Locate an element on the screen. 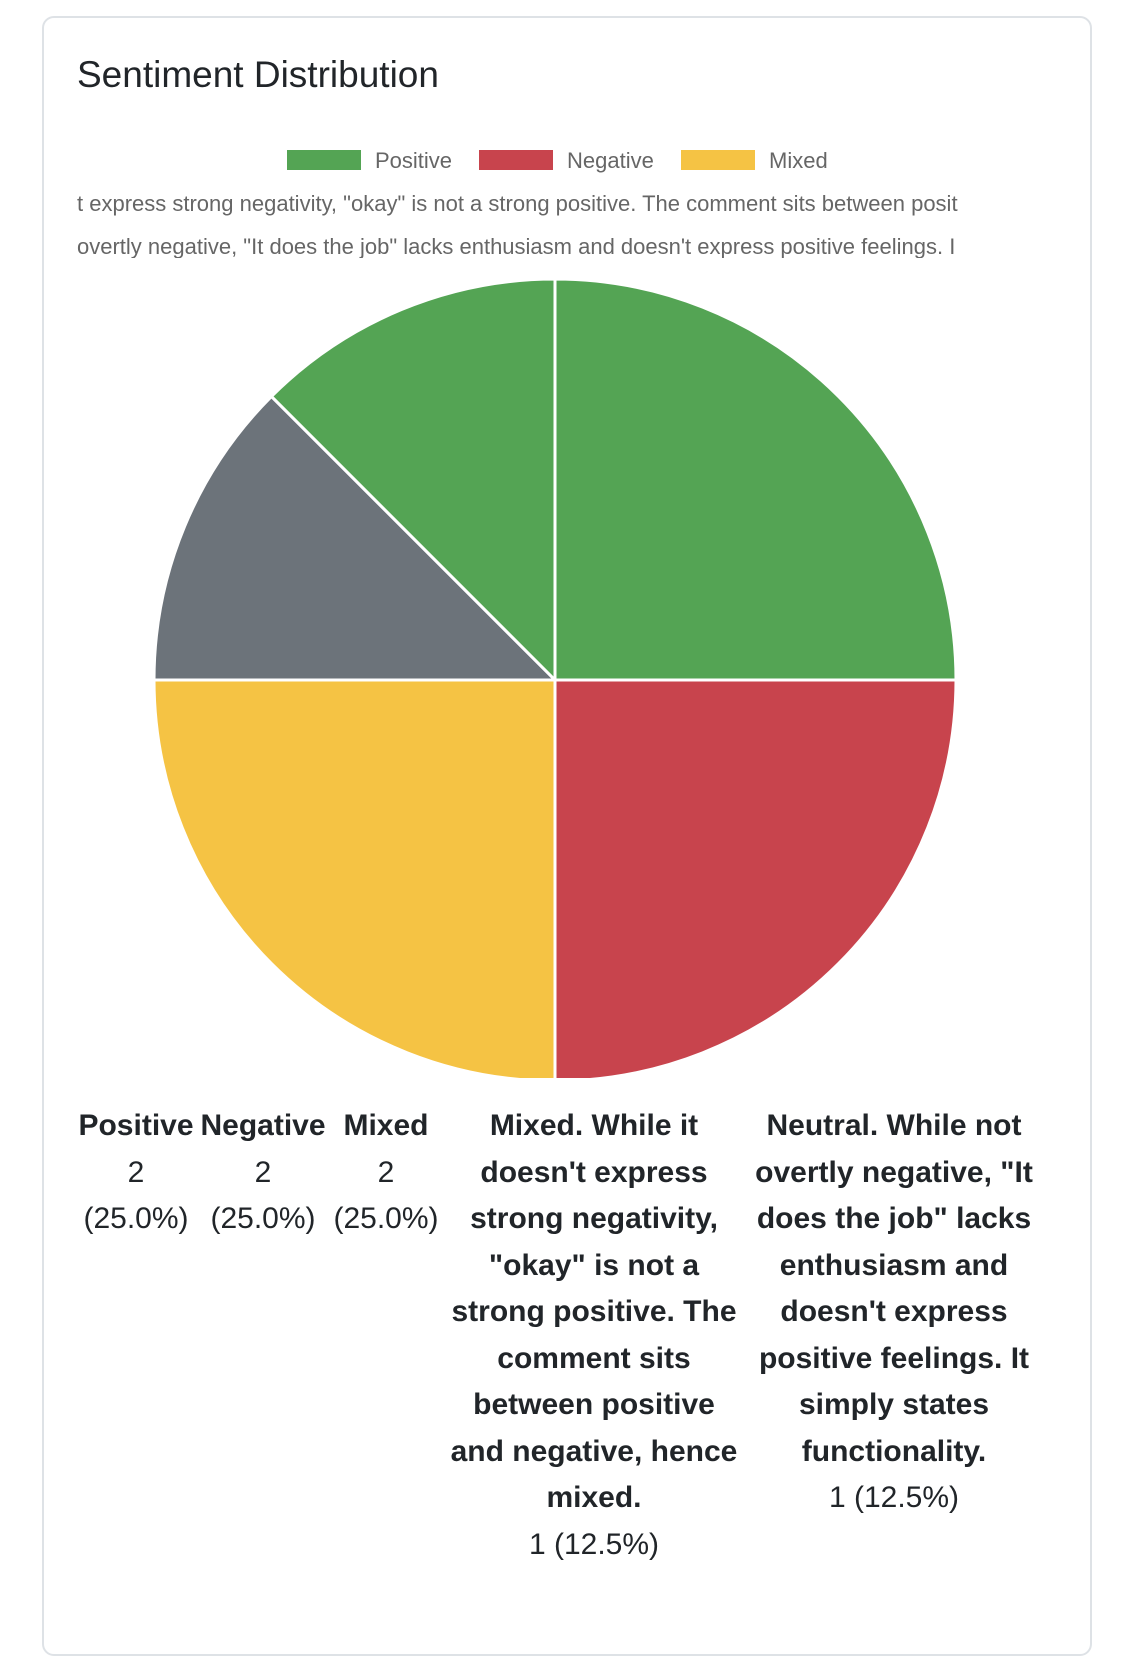 This screenshot has height=1656, width=1134. stat-positive: Positive 2 (25.0%) is located at coordinates (136, 1173).